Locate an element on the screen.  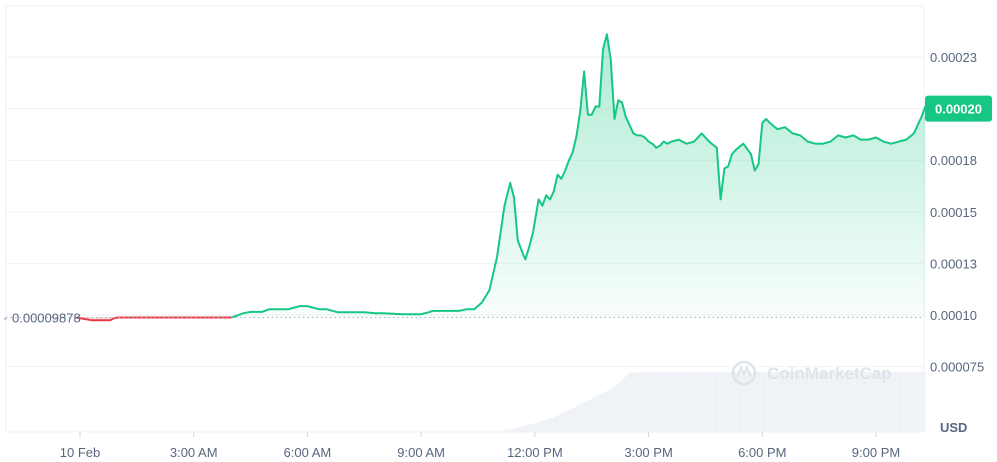
x-tick-label: 6:00 AM is located at coordinates (308, 452).